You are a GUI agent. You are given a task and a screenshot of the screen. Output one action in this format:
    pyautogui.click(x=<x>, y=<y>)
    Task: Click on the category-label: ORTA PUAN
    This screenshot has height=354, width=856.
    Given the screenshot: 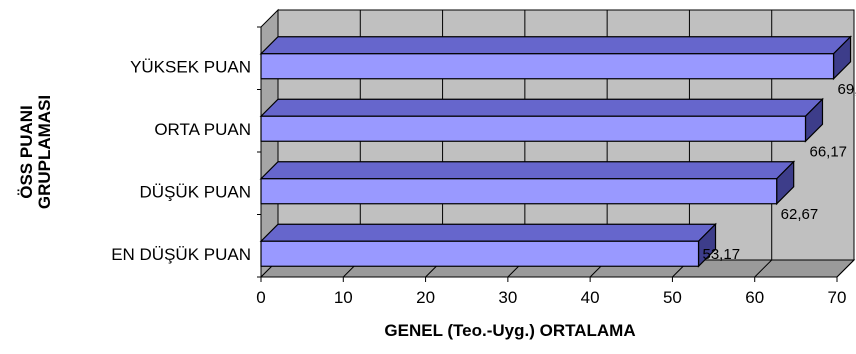 What is the action you would take?
    pyautogui.click(x=202, y=129)
    